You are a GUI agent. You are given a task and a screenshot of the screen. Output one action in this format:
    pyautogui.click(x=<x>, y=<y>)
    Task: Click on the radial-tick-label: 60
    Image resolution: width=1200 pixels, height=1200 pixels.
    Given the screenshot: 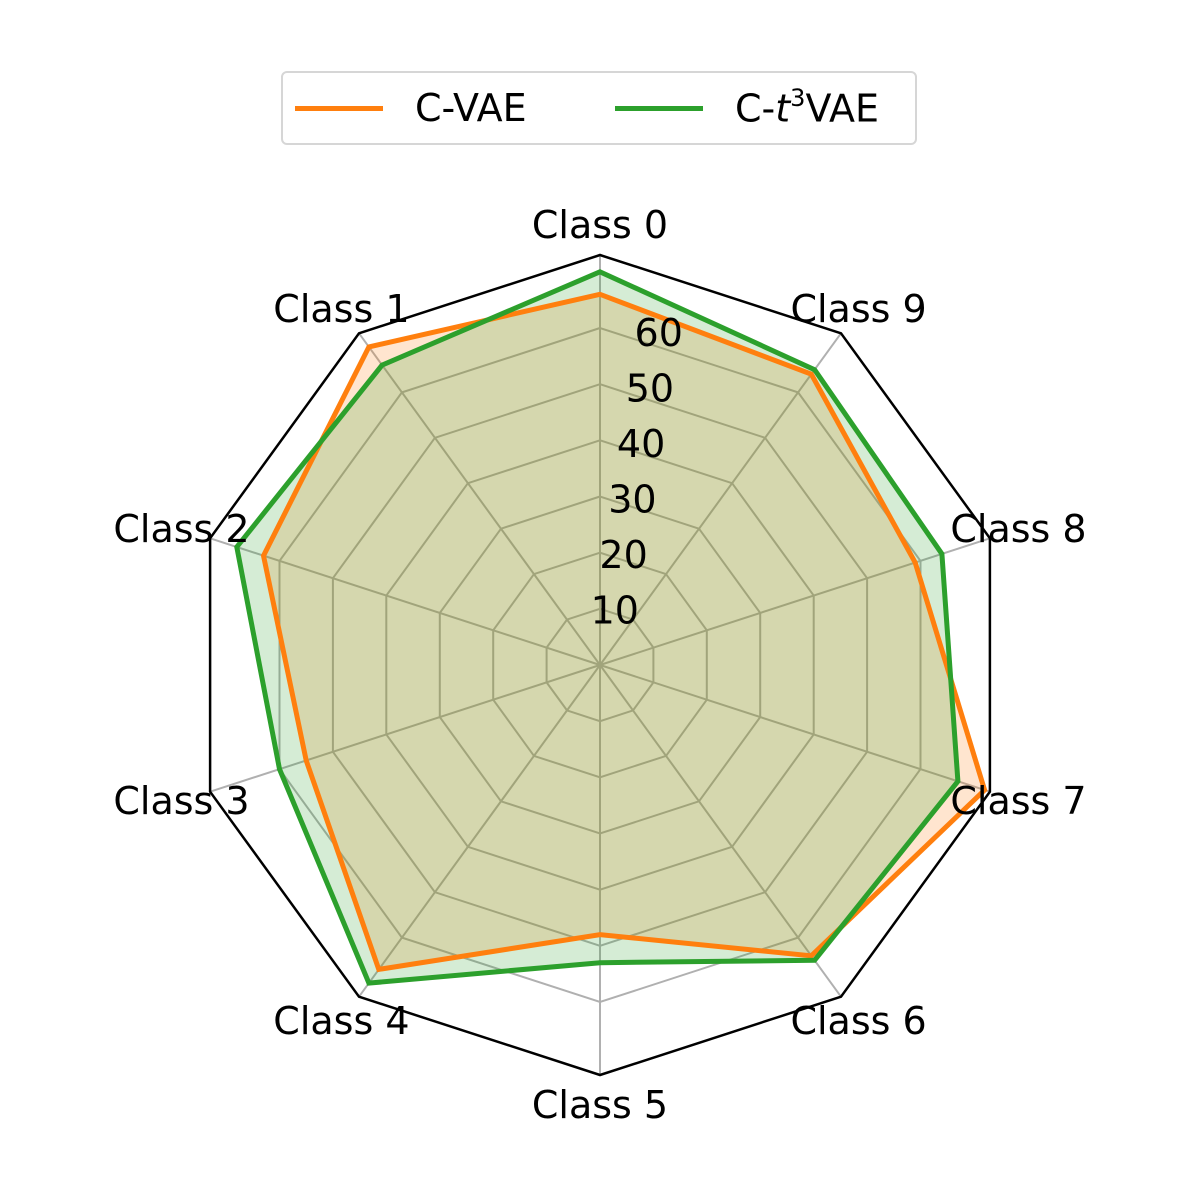 What is the action you would take?
    pyautogui.click(x=659, y=333)
    